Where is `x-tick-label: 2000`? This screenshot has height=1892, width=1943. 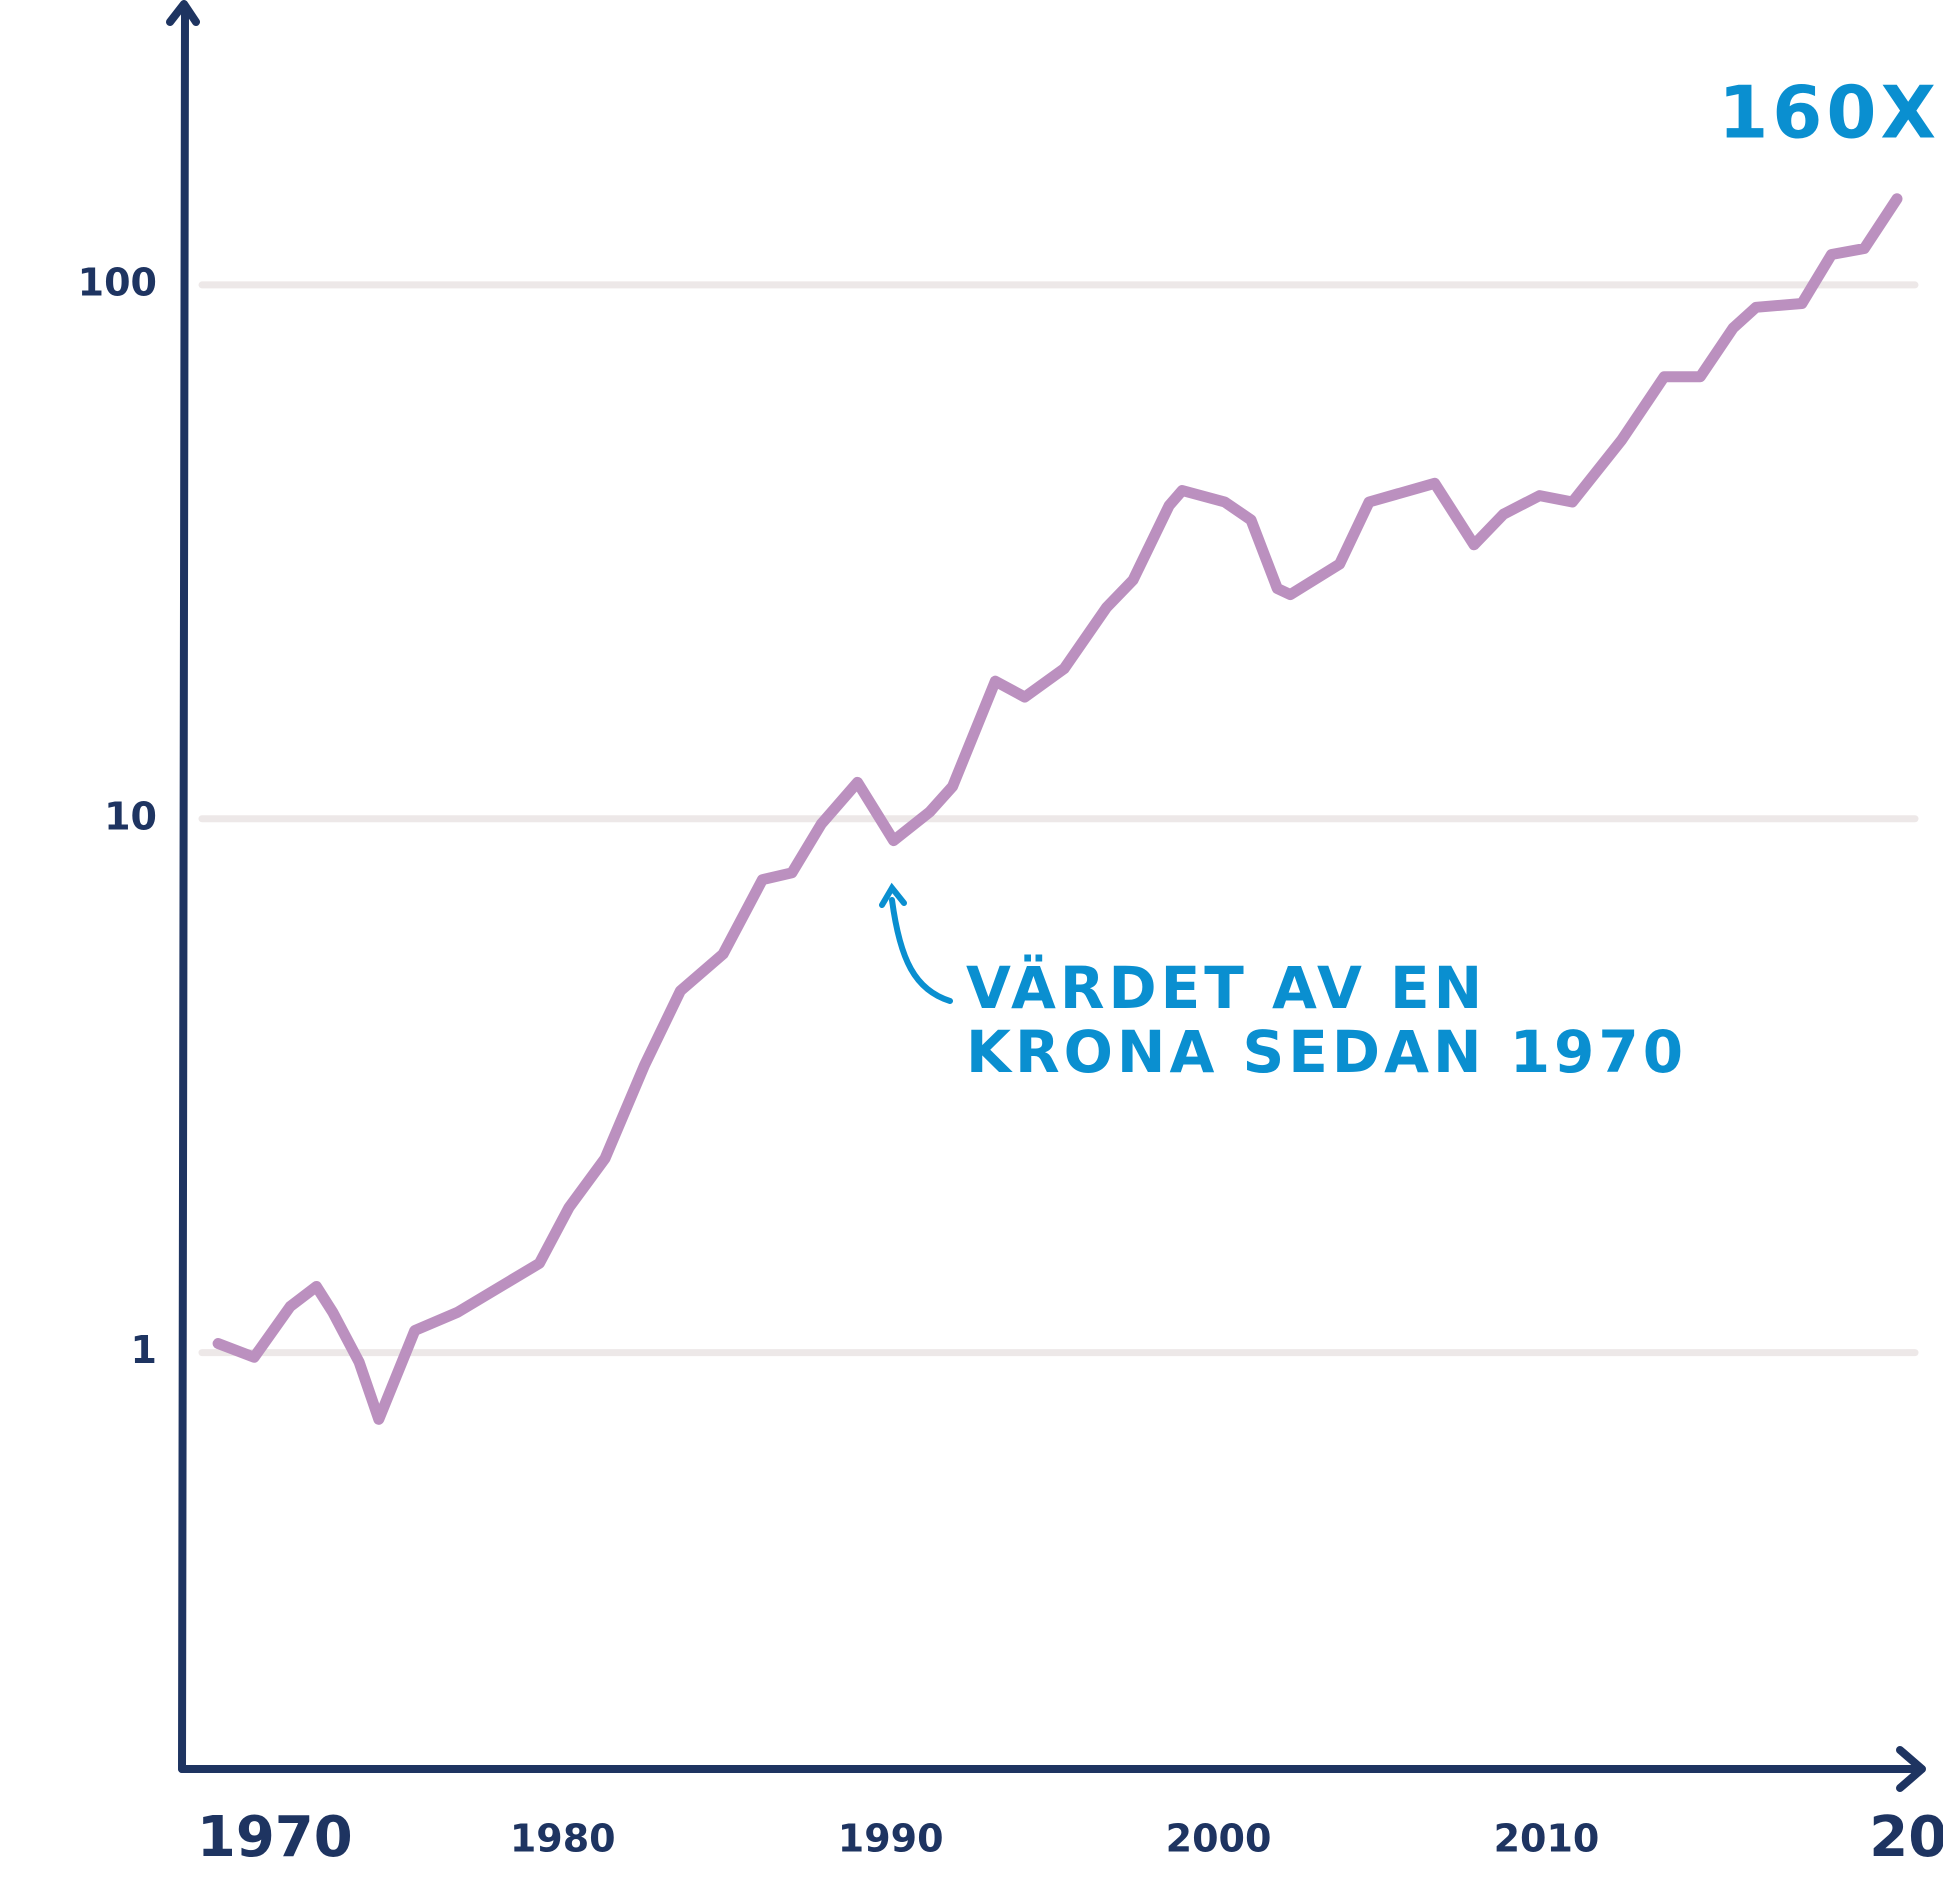 x-tick-label: 2000 is located at coordinates (1219, 1839).